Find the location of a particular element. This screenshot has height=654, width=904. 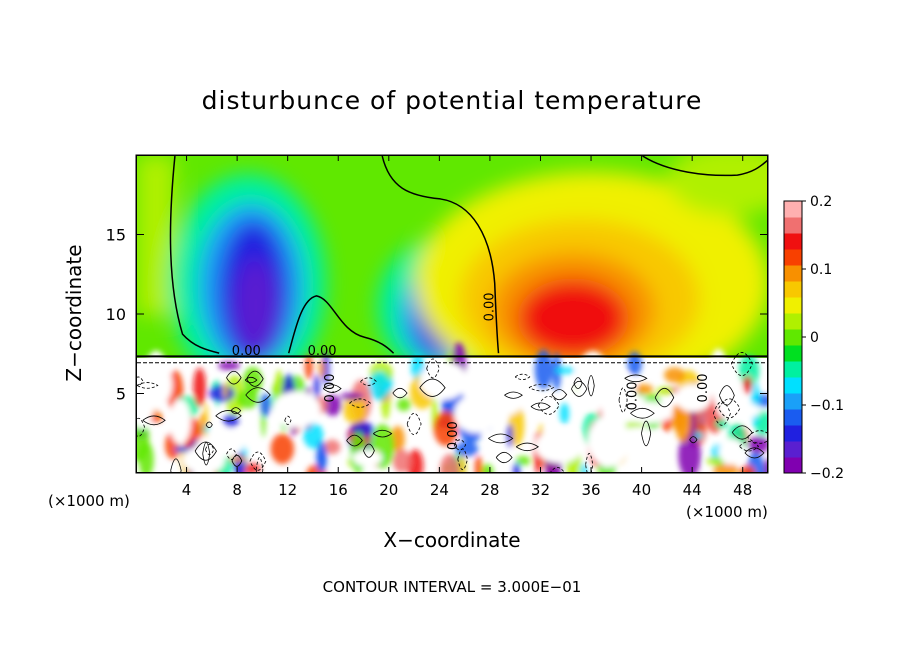

x-tick-label: 8 is located at coordinates (237, 490).